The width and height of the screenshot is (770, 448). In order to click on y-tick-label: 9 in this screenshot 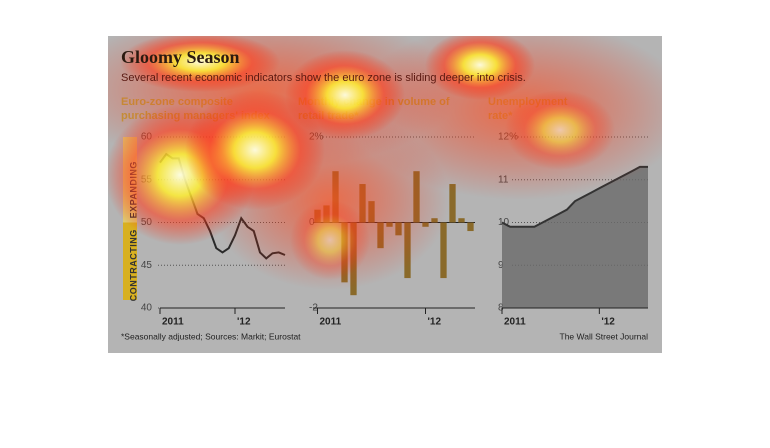, I will do `click(501, 265)`.